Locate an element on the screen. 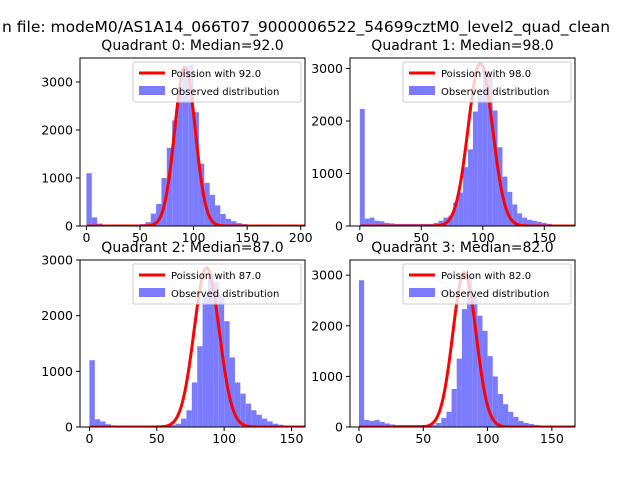 This screenshot has width=640, height=480. legend-poisson-label: Poission with 82.0 is located at coordinates (486, 276).